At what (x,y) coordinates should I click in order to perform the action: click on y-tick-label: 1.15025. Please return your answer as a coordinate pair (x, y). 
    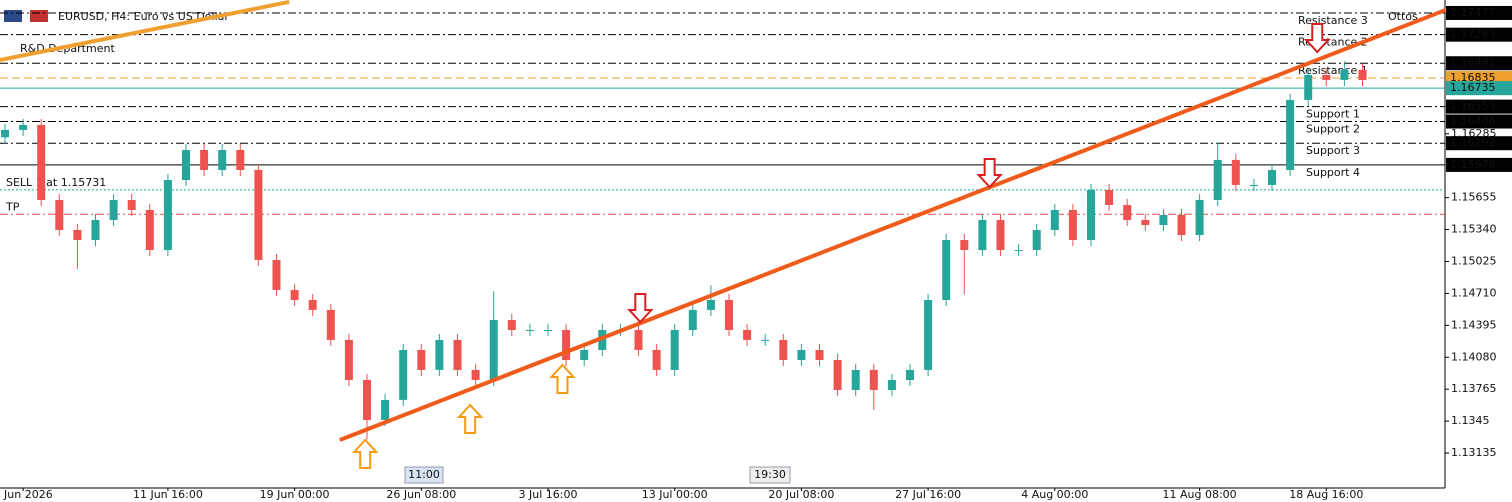
    Looking at the image, I should click on (1474, 260).